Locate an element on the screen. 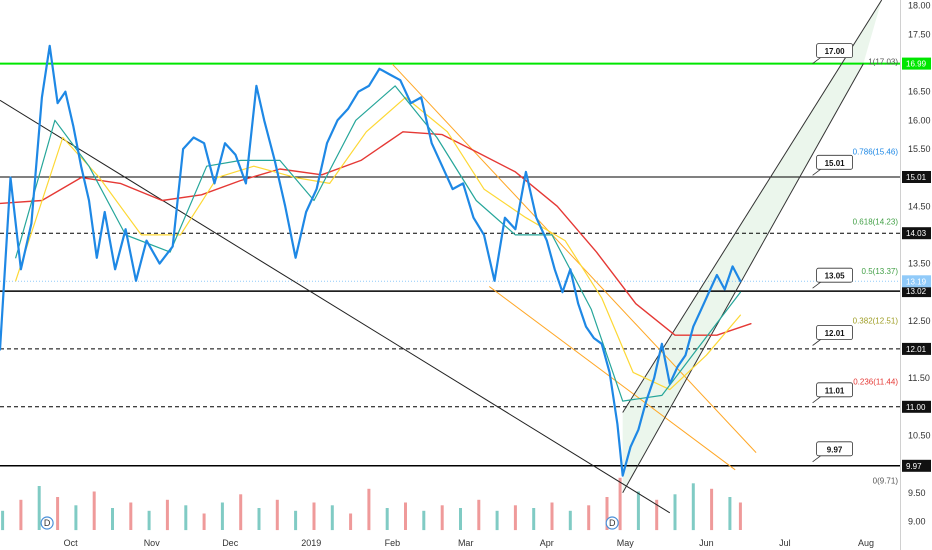 The height and width of the screenshot is (550, 932). level-badge-label-4: 12.01 is located at coordinates (916, 349).